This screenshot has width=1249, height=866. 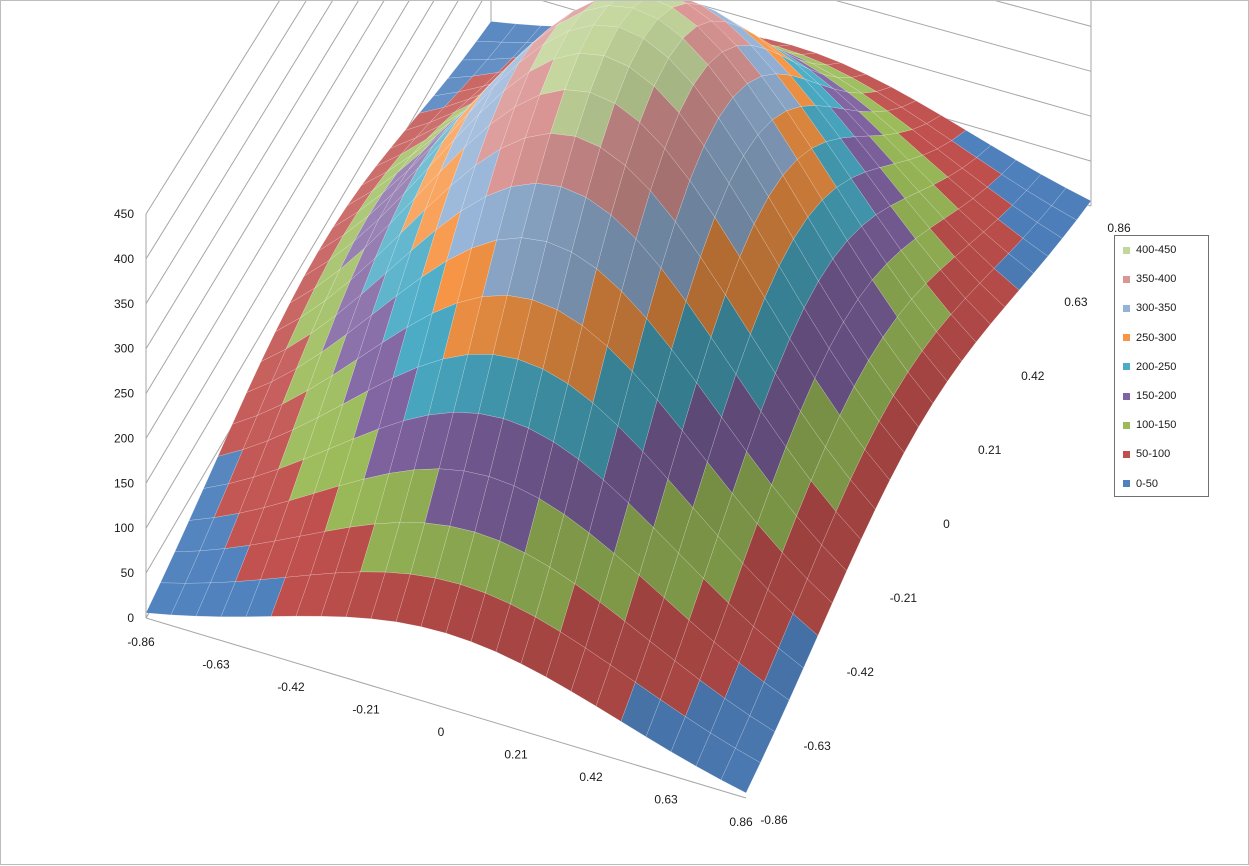 I want to click on legend-label: 50-100, so click(x=1153, y=454).